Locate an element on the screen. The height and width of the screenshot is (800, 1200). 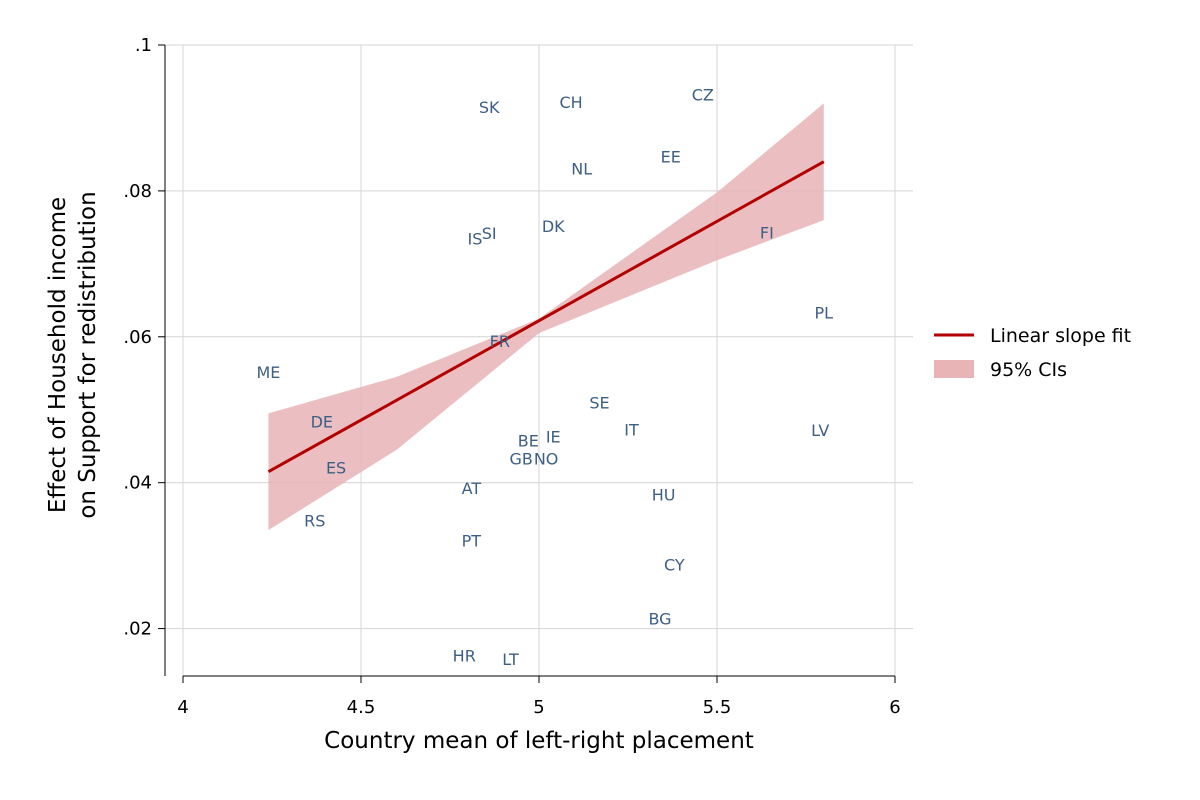
x-tick-label: 5 is located at coordinates (538, 707).